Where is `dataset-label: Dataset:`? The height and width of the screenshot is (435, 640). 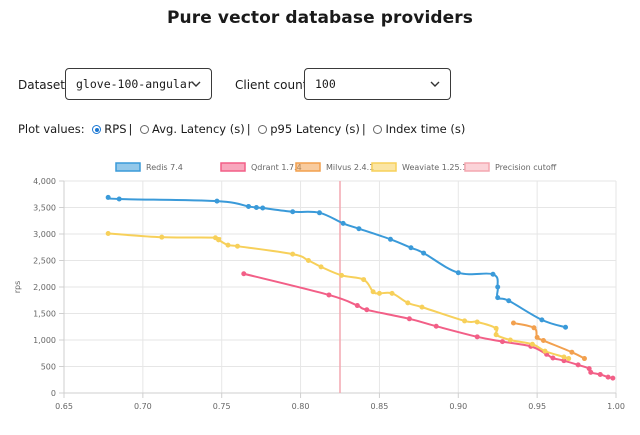
dataset-label: Dataset: is located at coordinates (44, 85).